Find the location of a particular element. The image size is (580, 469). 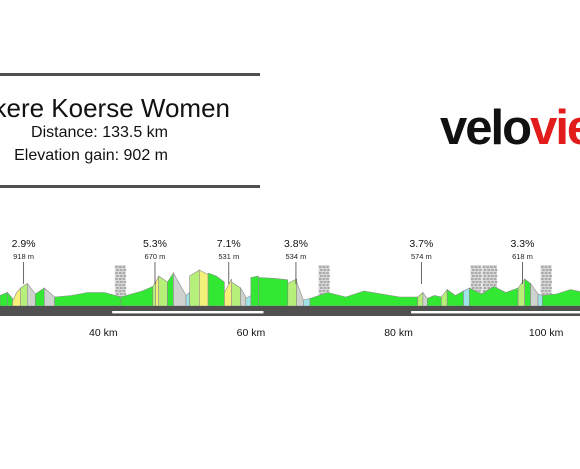

race-distance: Distance: 133.5 km is located at coordinates (99, 132).